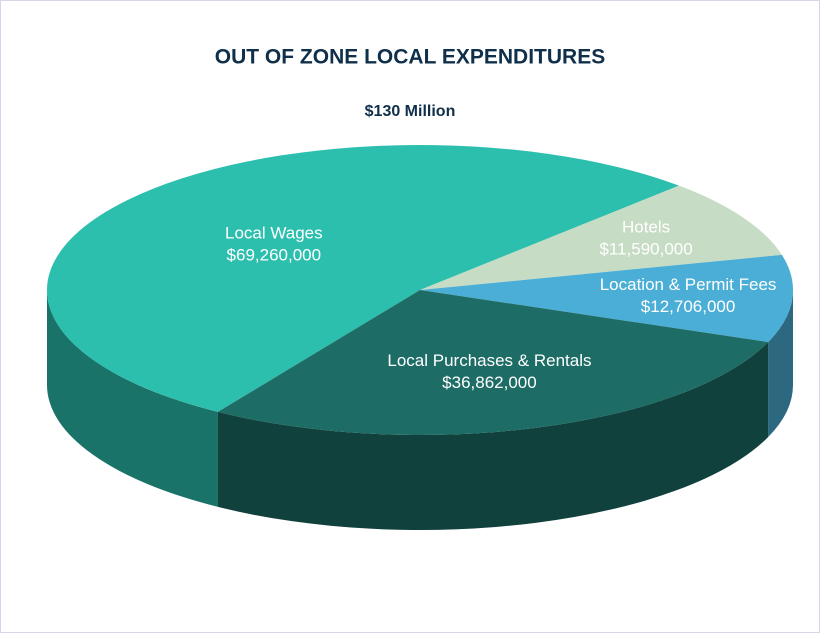 Image resolution: width=820 pixels, height=633 pixels. I want to click on chart-subtitle: $130 Million, so click(410, 111).